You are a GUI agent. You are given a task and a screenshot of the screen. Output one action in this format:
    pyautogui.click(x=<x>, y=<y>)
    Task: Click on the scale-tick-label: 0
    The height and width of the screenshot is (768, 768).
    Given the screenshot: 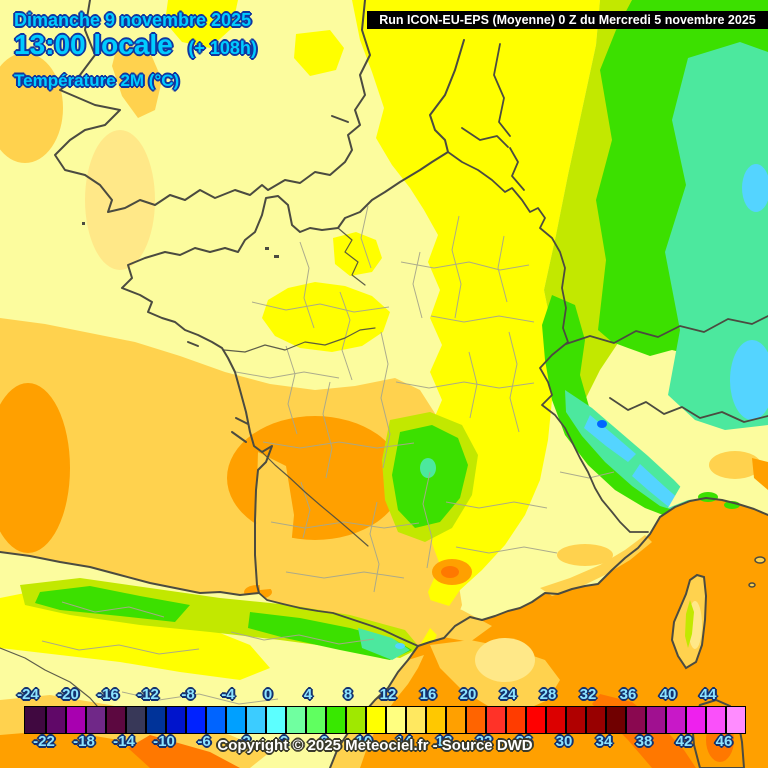 What is the action you would take?
    pyautogui.click(x=268, y=694)
    